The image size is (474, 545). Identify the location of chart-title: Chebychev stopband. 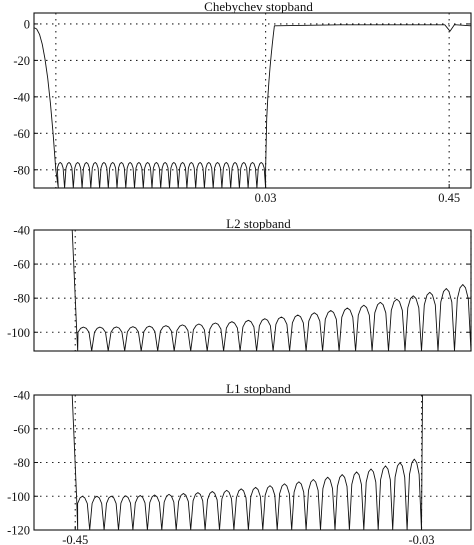
(258, 7).